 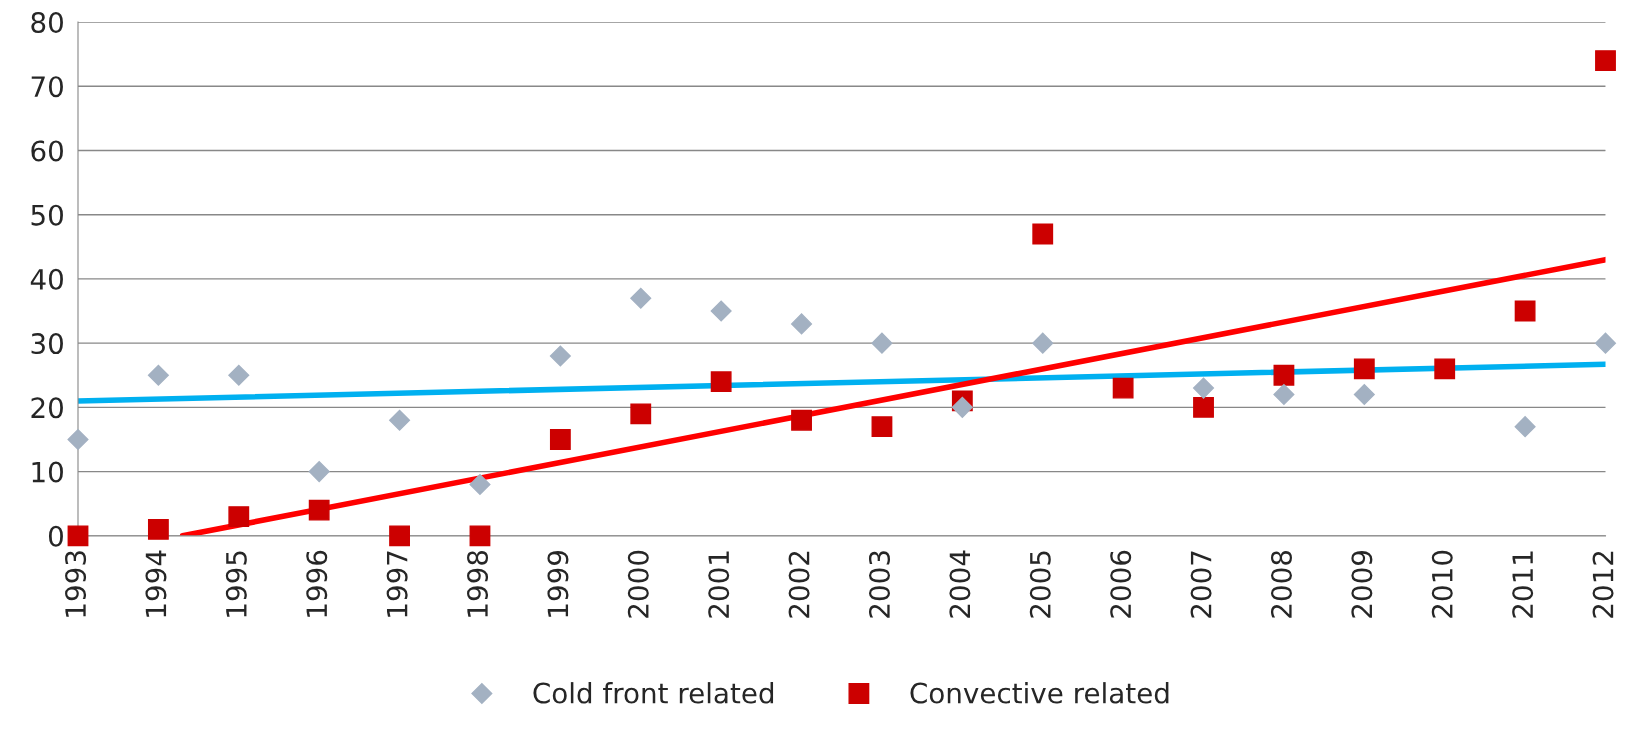 I want to click on y-tick-label: 40, so click(x=46, y=279).